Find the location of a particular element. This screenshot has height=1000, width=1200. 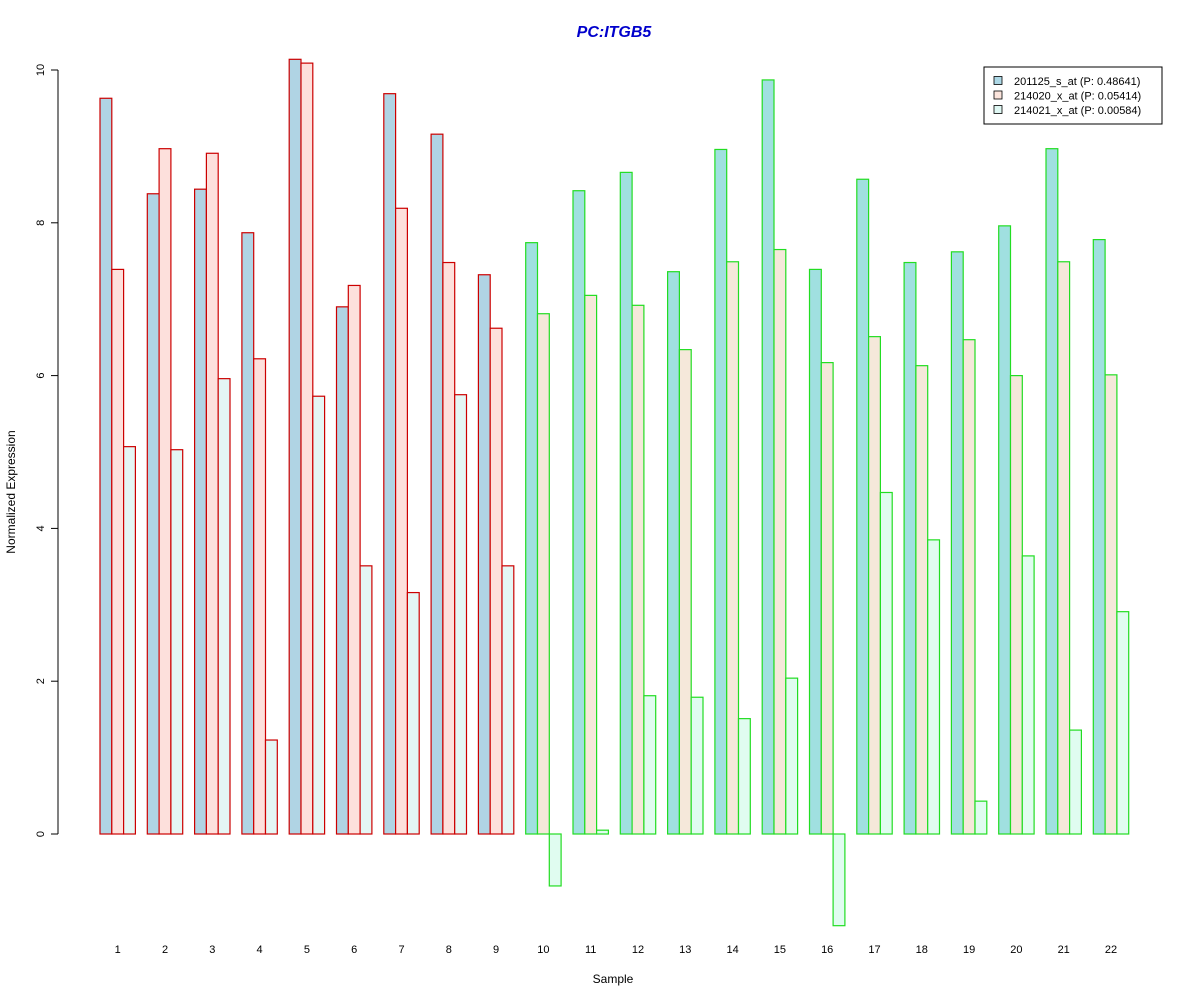

x-tick-label: 20 is located at coordinates (1016, 950).